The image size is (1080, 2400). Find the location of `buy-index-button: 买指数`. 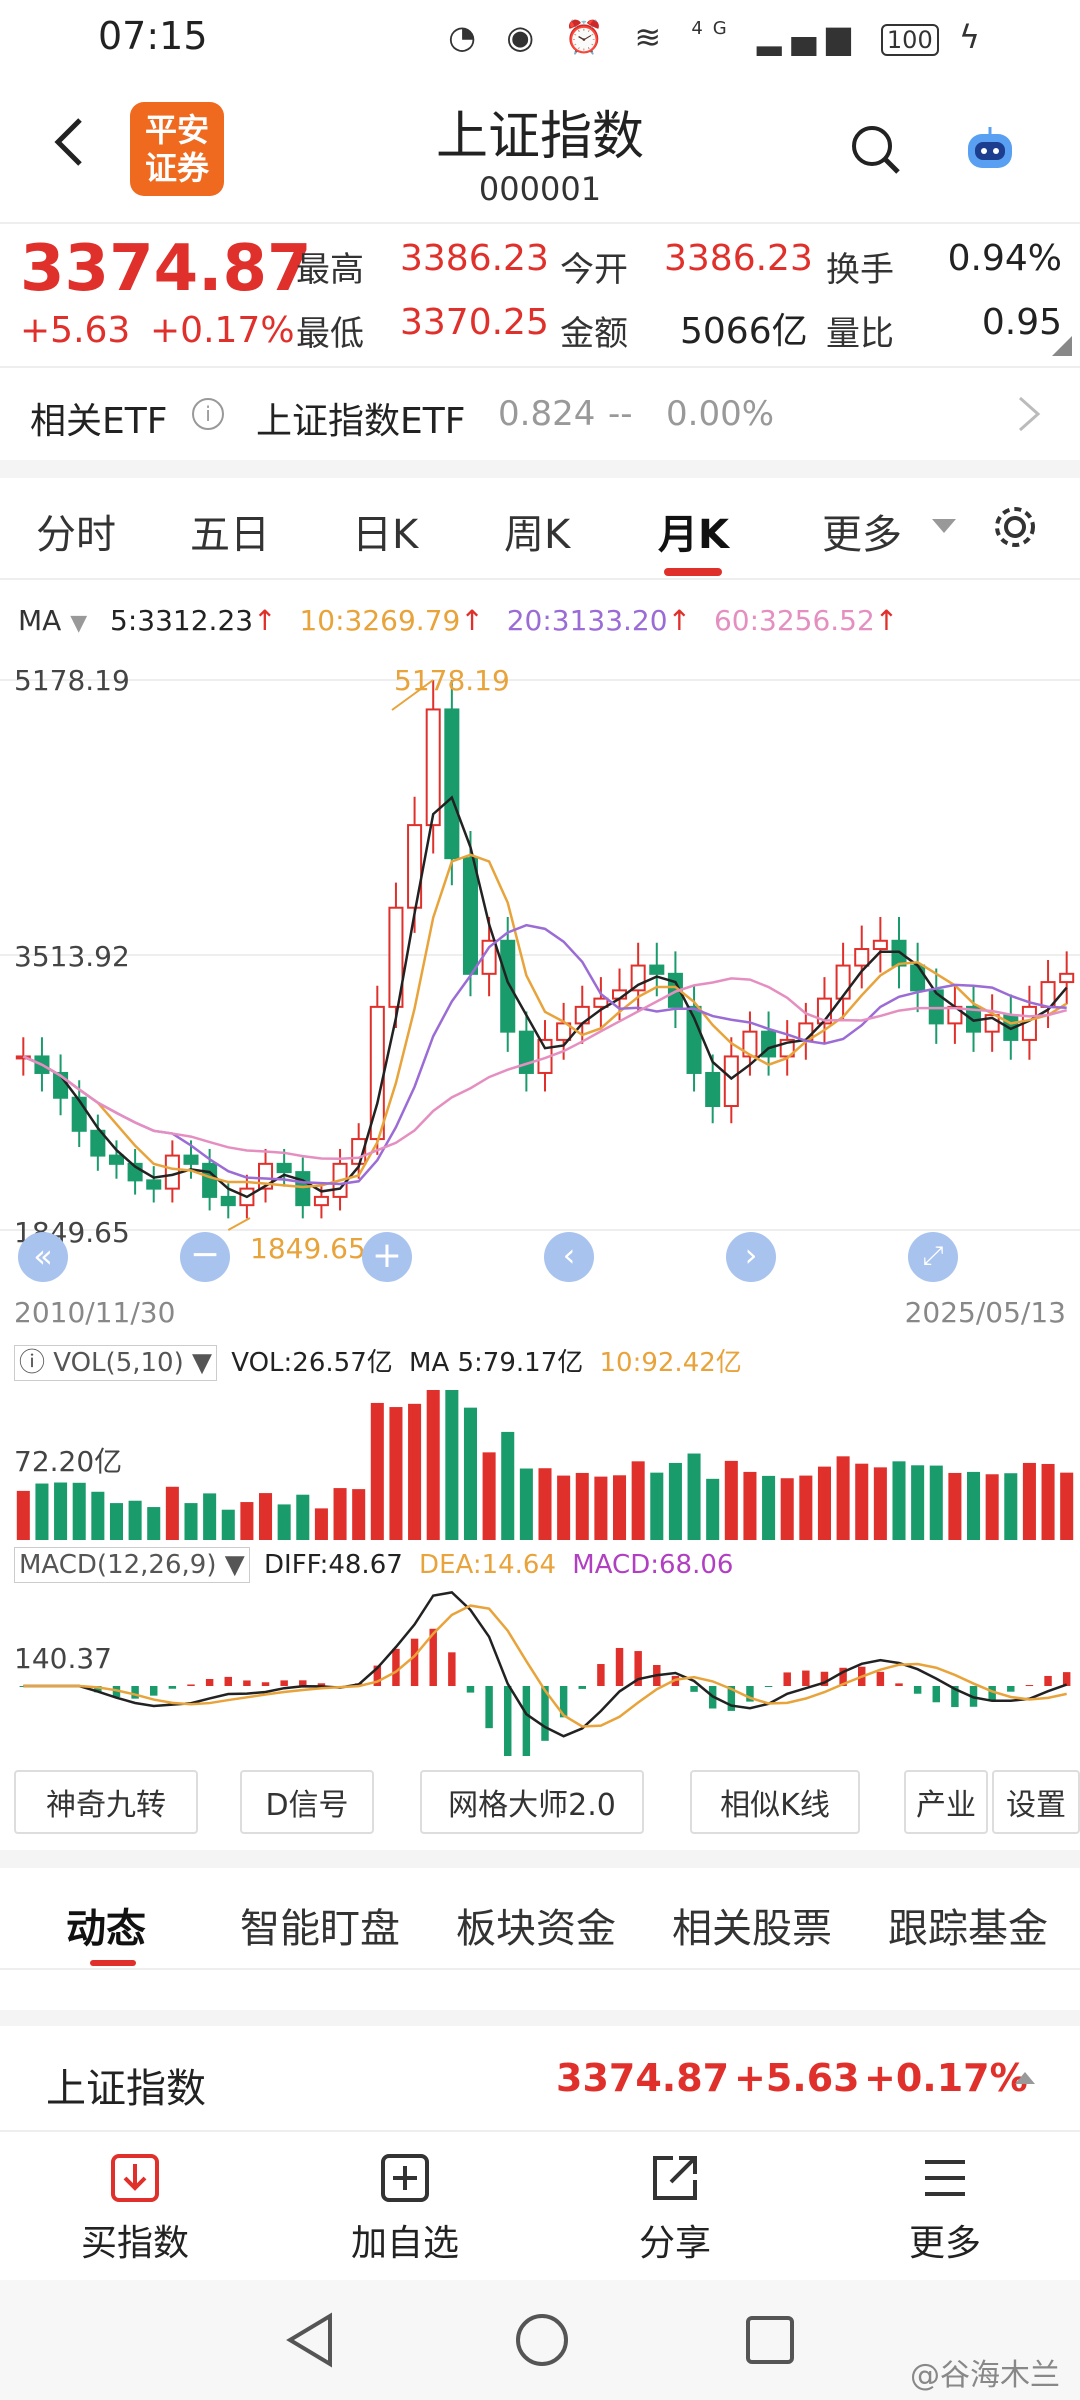

buy-index-button: 买指数 is located at coordinates (135, 2210).